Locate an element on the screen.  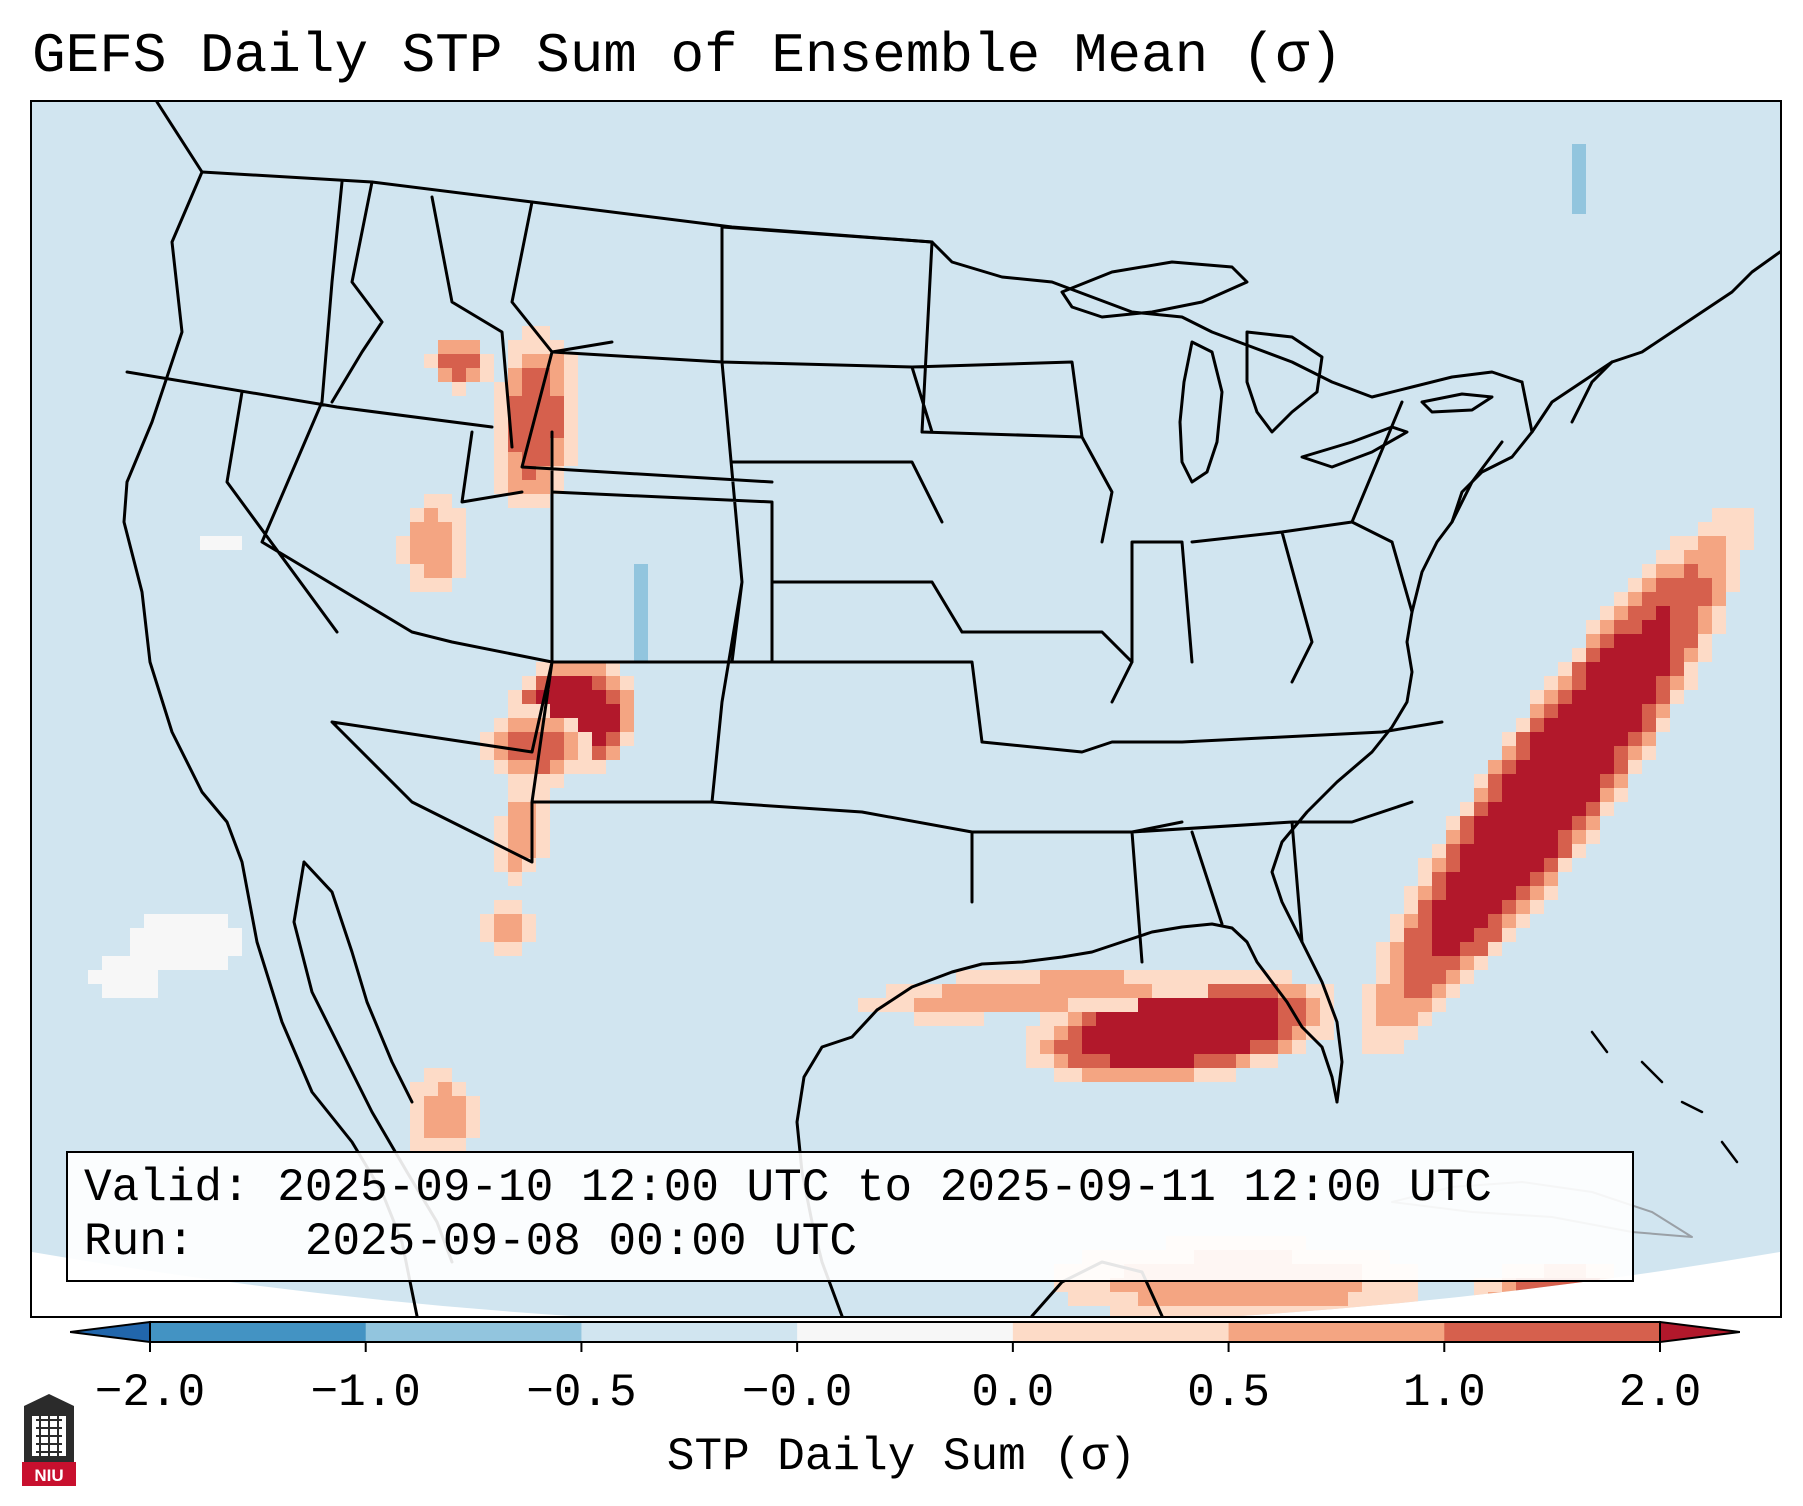
lake-superior is located at coordinates (1154, 289).